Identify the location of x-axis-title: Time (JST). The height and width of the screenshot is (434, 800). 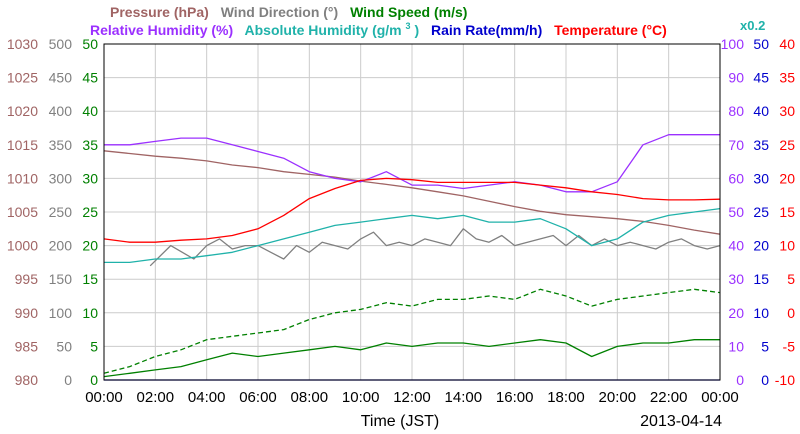
(400, 421).